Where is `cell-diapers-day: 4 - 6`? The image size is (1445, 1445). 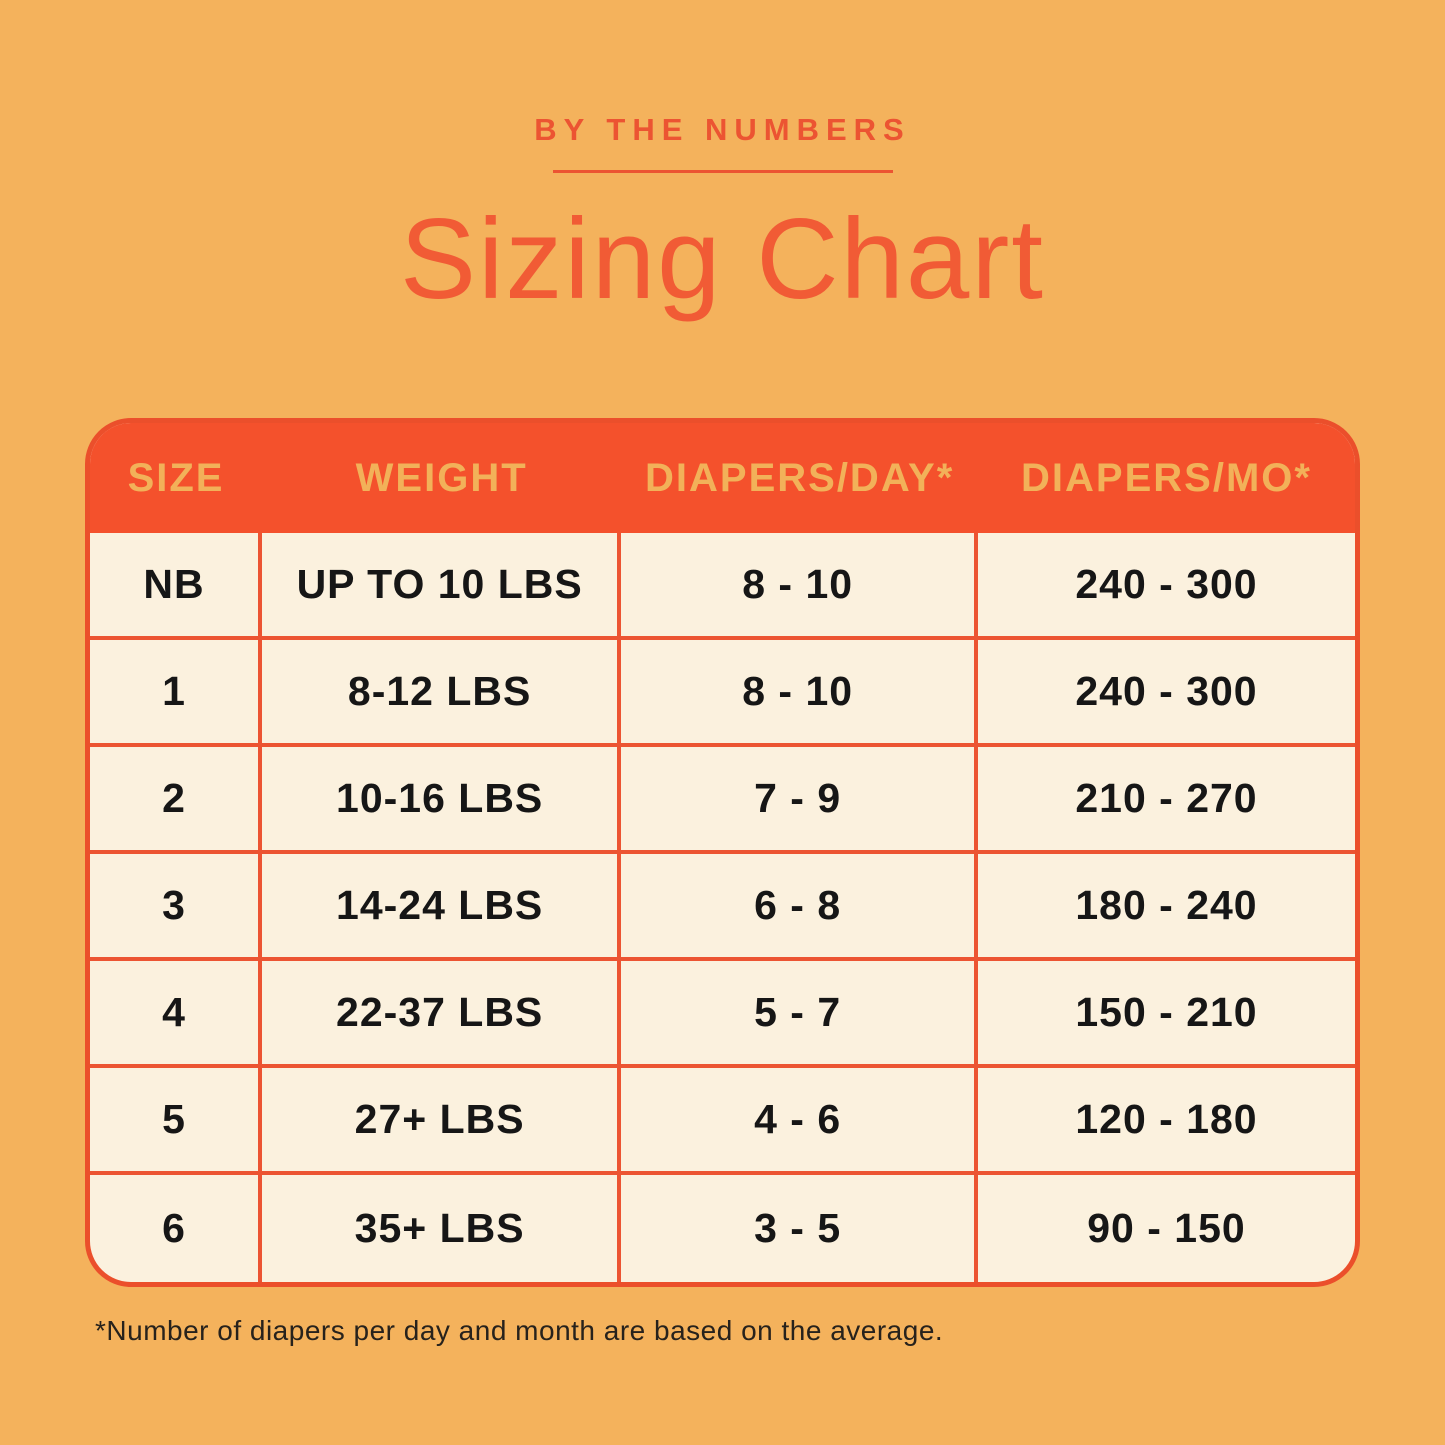 cell-diapers-day: 4 - 6 is located at coordinates (799, 1120).